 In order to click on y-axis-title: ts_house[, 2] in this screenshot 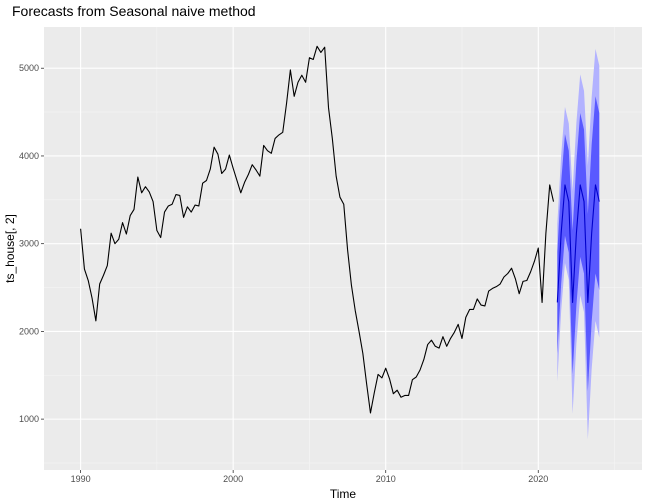, I will do `click(10, 248)`.